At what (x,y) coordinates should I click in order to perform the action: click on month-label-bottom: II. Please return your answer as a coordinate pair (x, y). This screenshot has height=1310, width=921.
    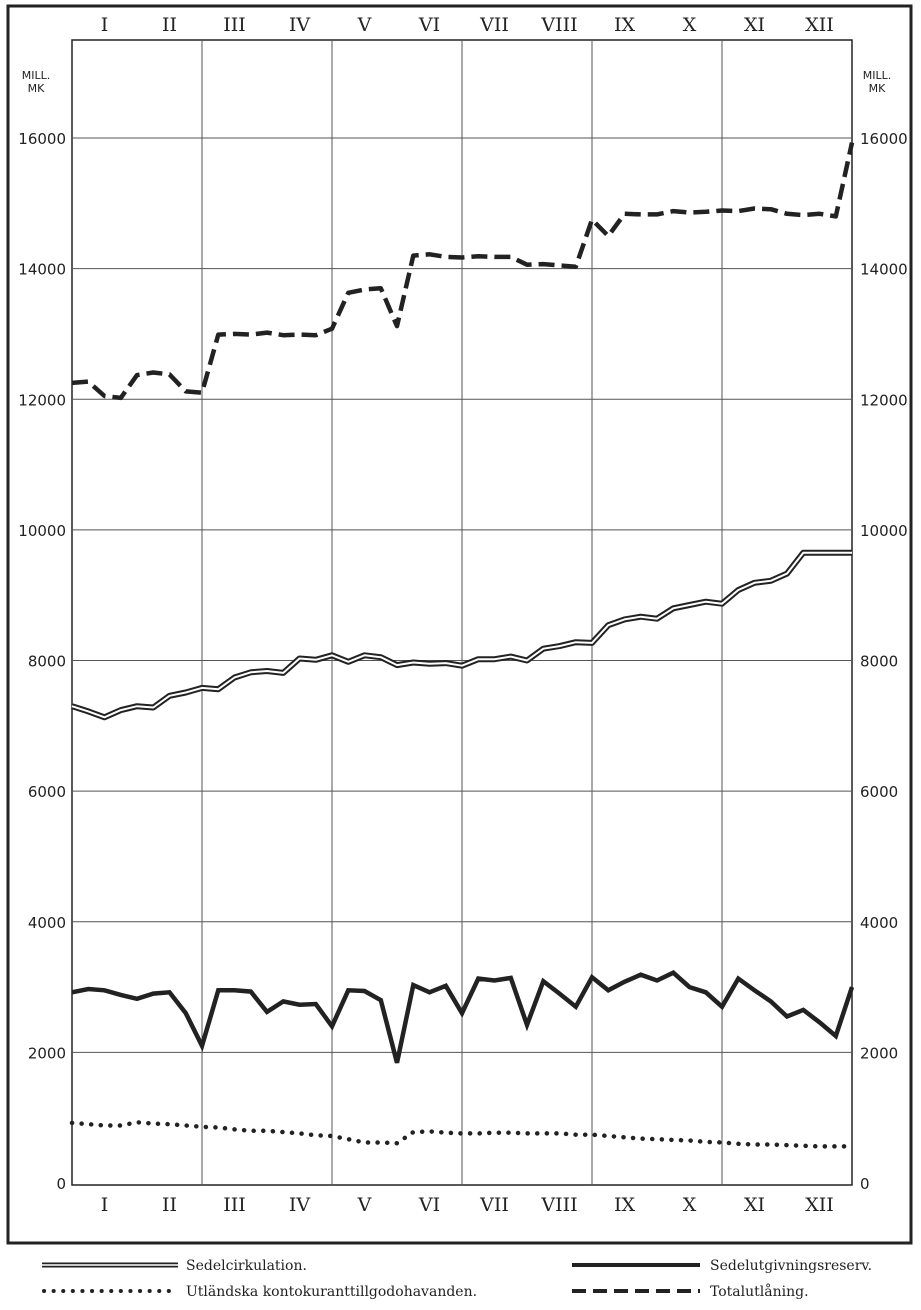
    Looking at the image, I should click on (169, 1205).